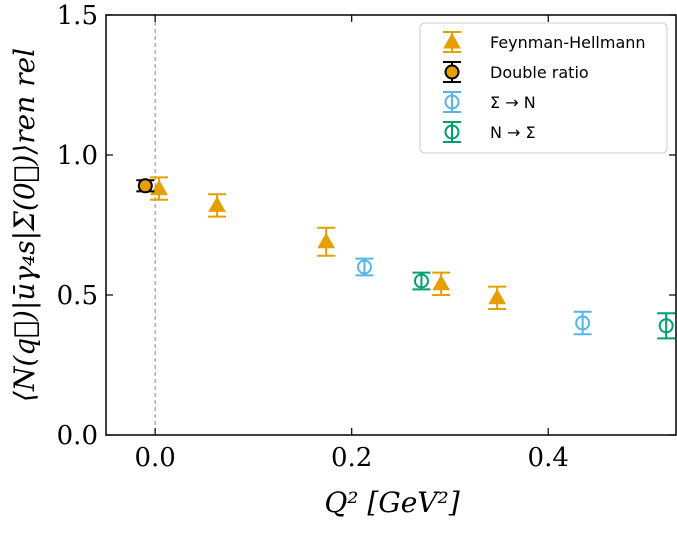 The height and width of the screenshot is (534, 677). What do you see at coordinates (77, 156) in the screenshot?
I see `y-tick-label: 1.0` at bounding box center [77, 156].